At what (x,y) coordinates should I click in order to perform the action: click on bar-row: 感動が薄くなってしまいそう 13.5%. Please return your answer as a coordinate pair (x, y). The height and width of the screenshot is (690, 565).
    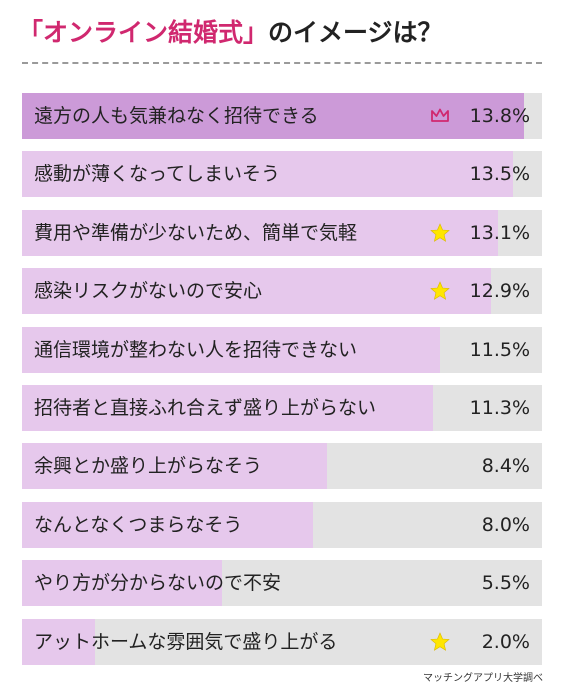
    Looking at the image, I should click on (282, 174).